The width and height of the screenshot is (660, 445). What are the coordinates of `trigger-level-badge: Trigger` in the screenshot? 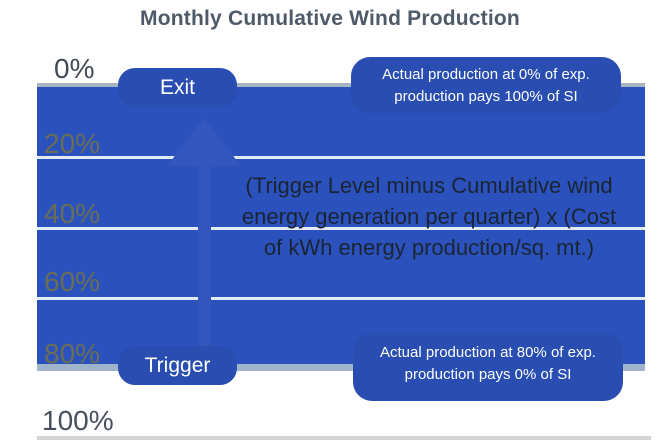 It's located at (177, 365).